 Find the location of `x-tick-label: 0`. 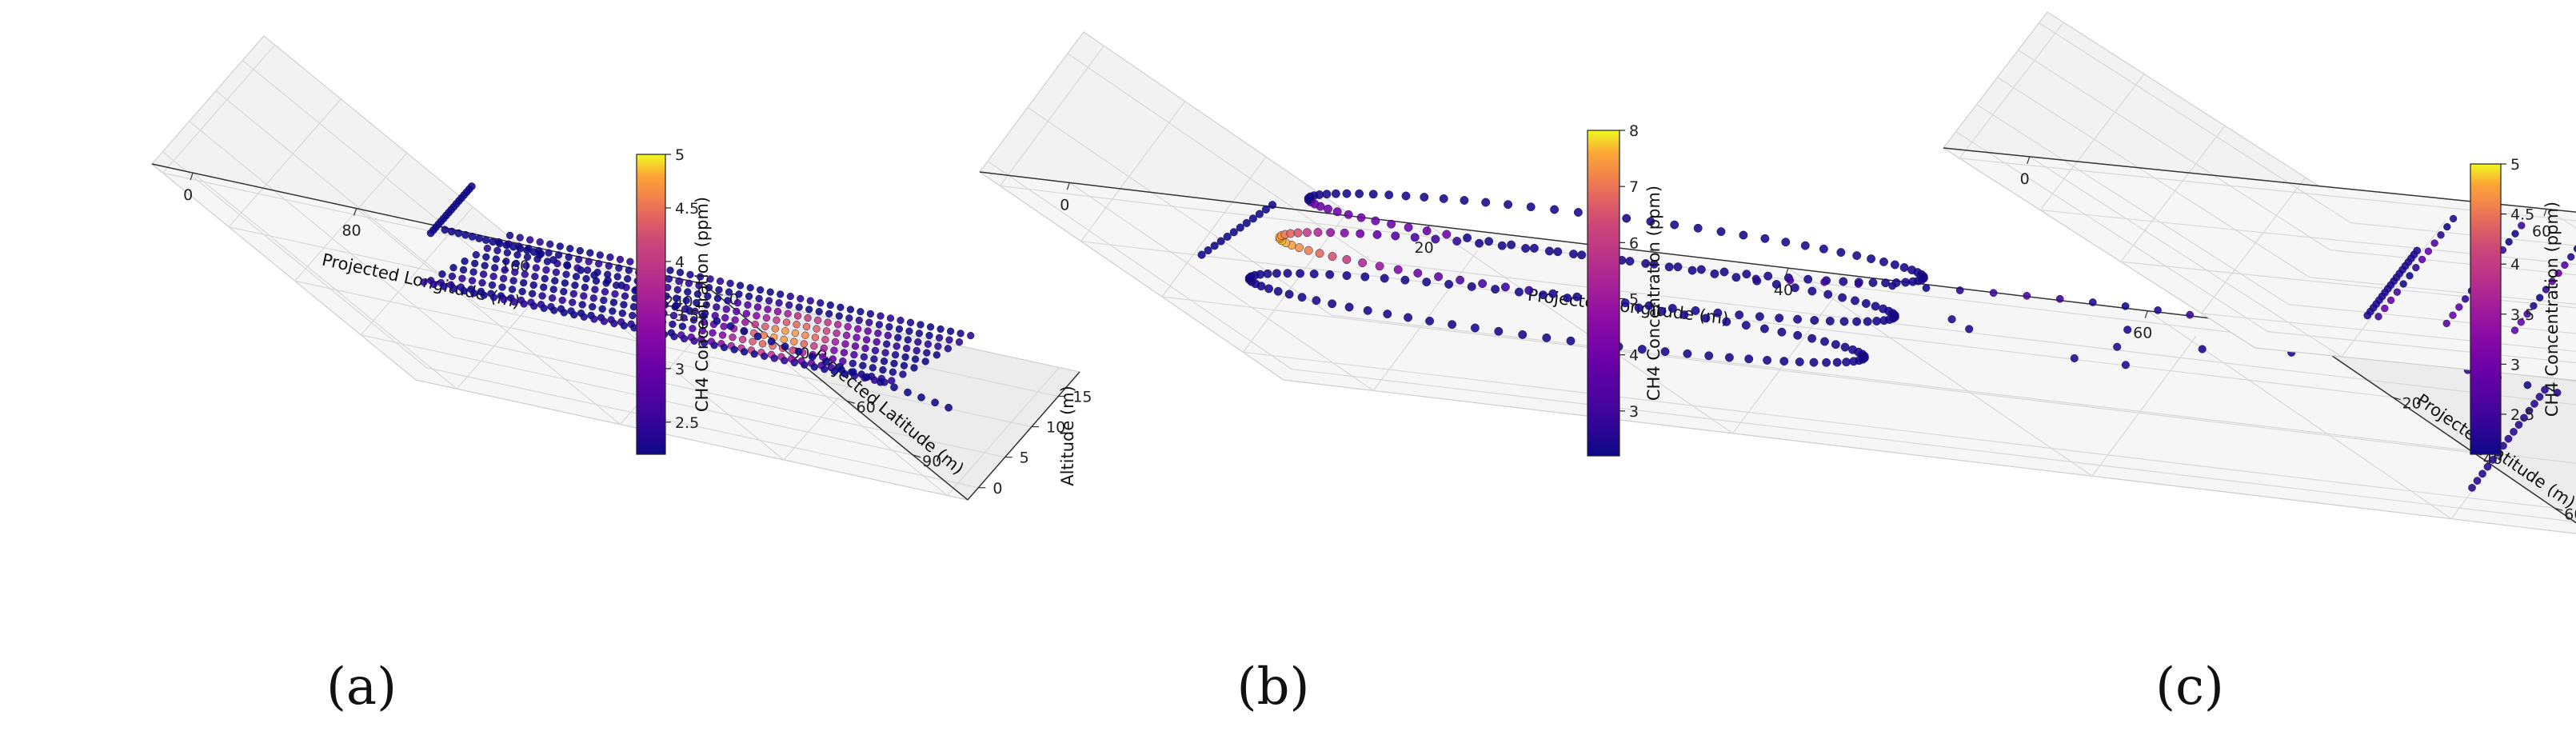

x-tick-label: 0 is located at coordinates (1064, 205).